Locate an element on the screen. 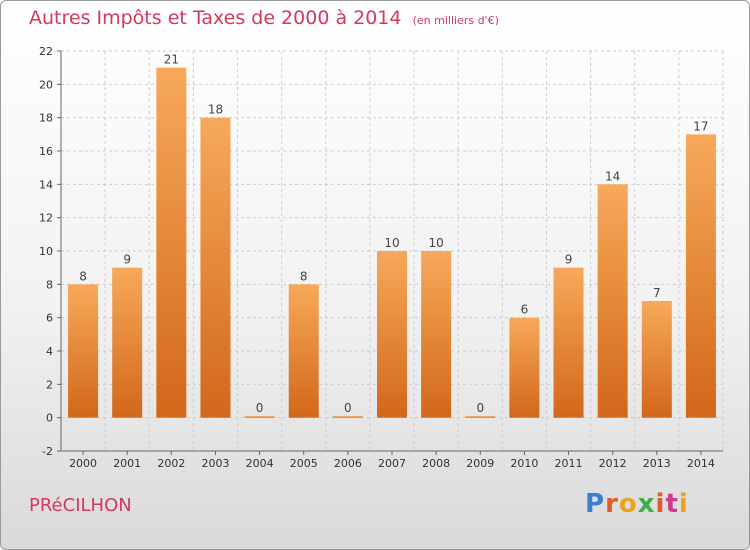 The width and height of the screenshot is (750, 550). y-tick-label: -2 is located at coordinates (47, 451).